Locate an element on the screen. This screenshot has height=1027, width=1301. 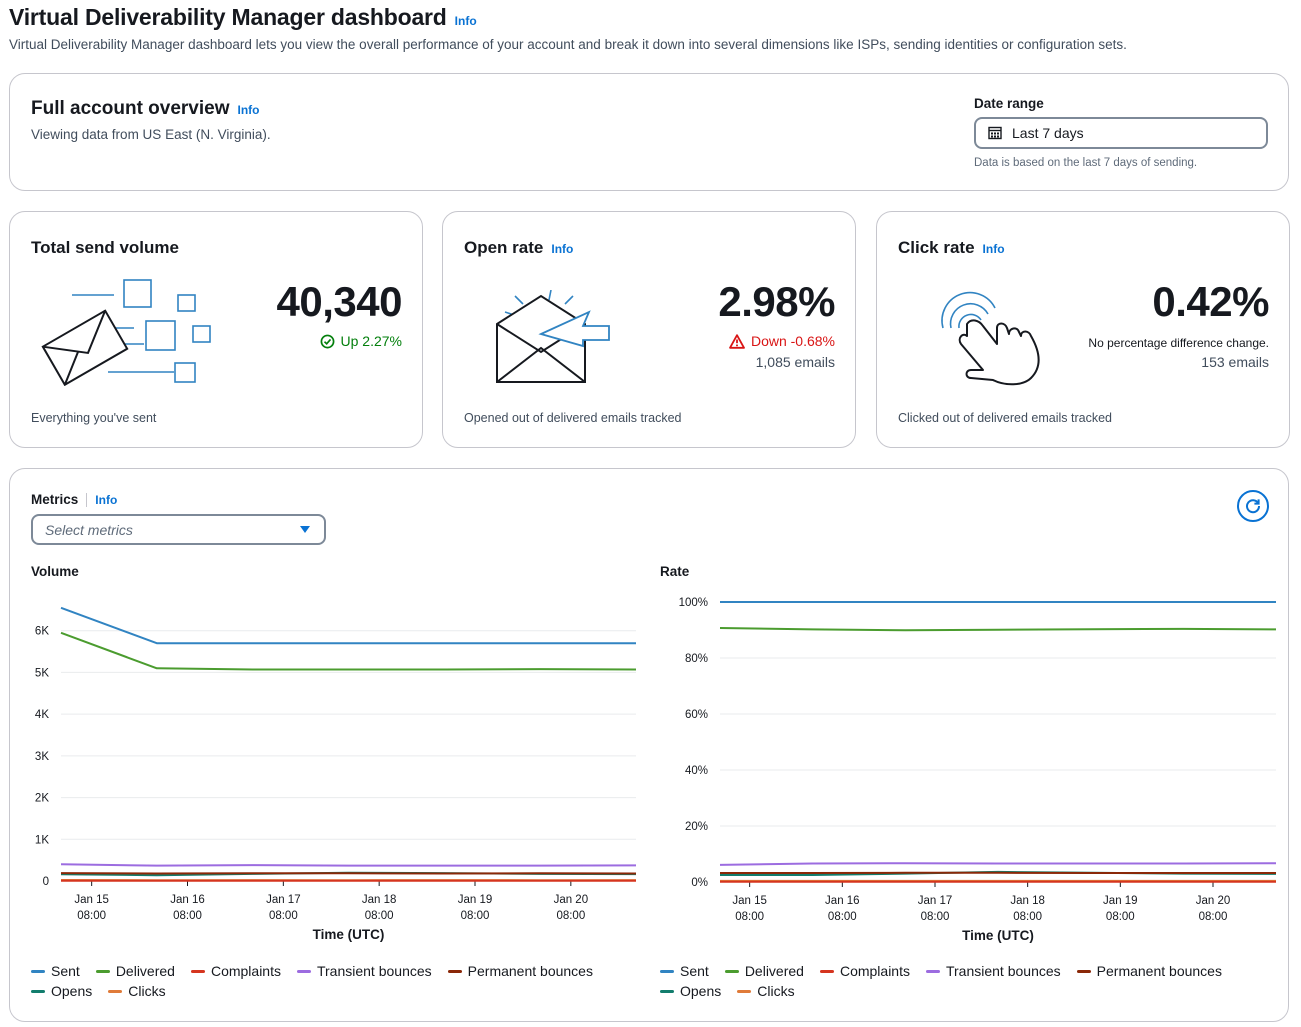
metrics-label: Metrics is located at coordinates (55, 499).